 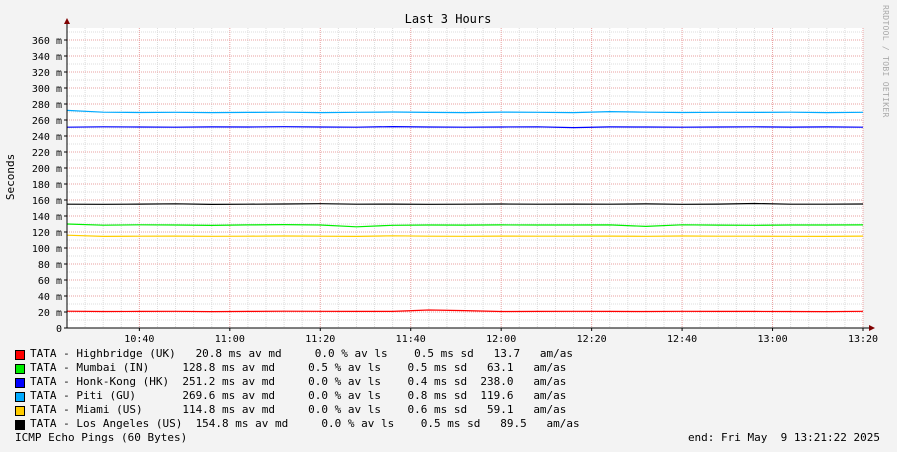 I want to click on x-tick-label: 11:40, so click(x=411, y=339).